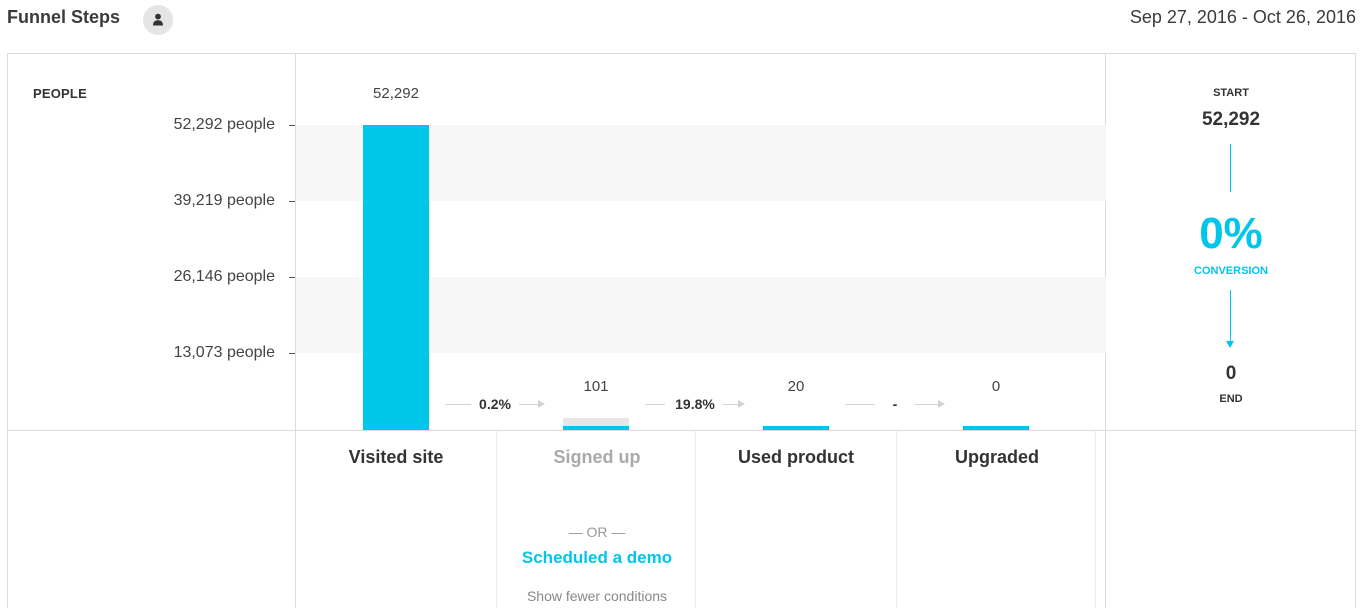  I want to click on owner-button, so click(158, 20).